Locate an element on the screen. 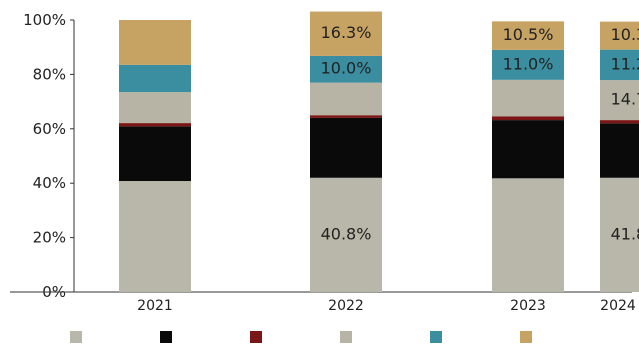 Image resolution: width=639 pixels, height=349 pixels. y-tick-label: 40% is located at coordinates (49, 183).